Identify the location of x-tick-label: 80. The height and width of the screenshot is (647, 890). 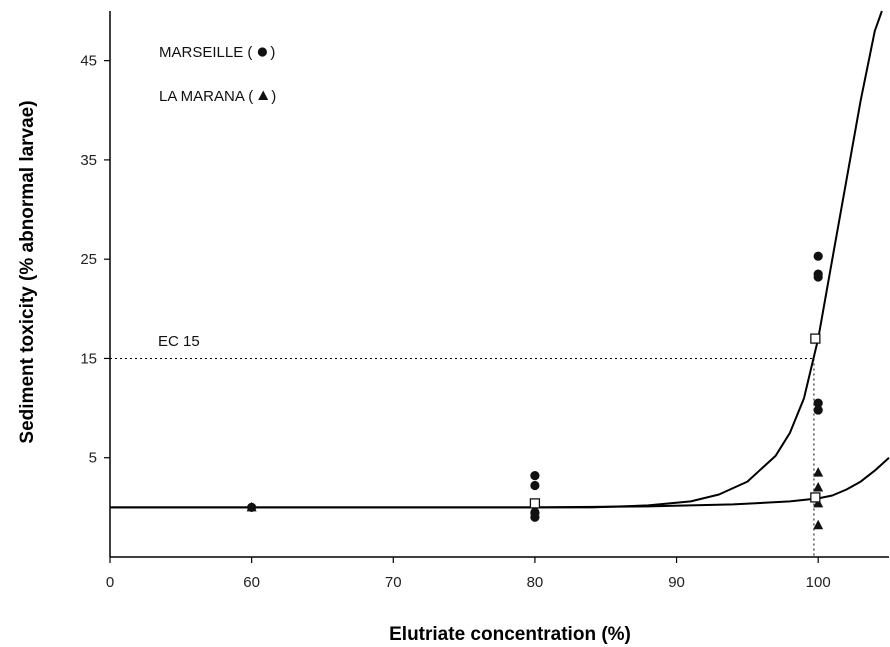
(535, 582).